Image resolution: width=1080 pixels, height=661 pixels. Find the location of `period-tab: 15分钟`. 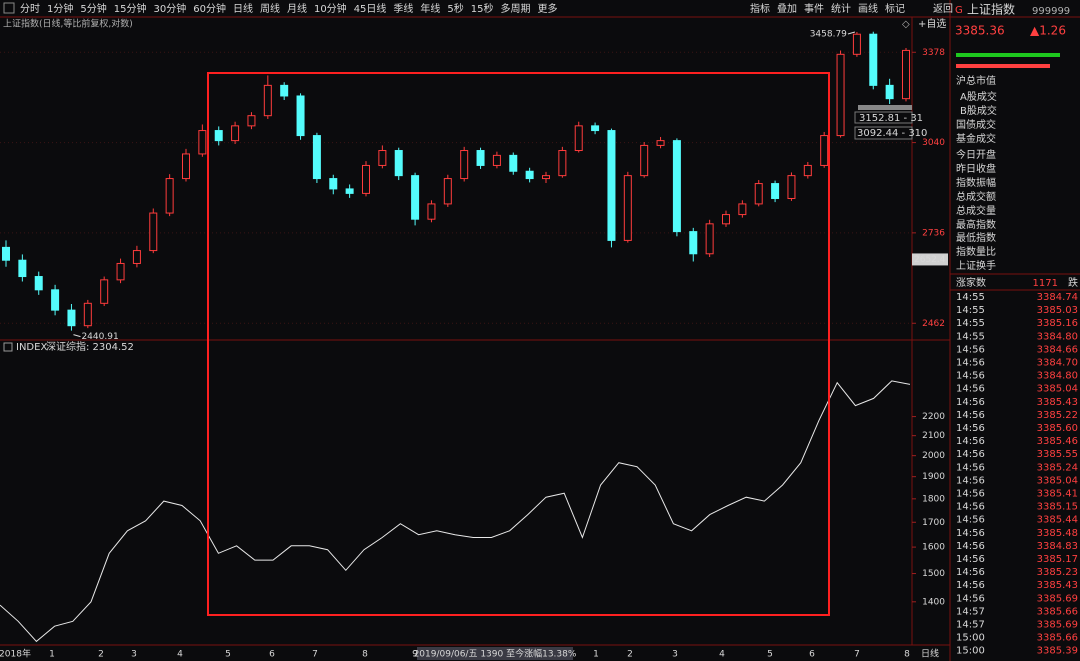

period-tab: 15分钟 is located at coordinates (130, 8).